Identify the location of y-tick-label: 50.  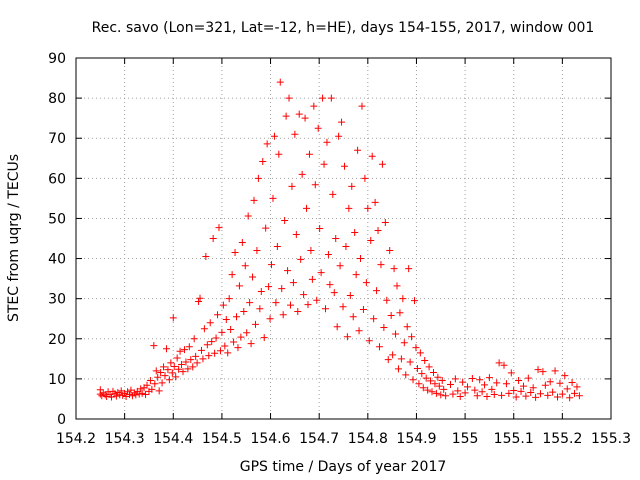
(57, 219).